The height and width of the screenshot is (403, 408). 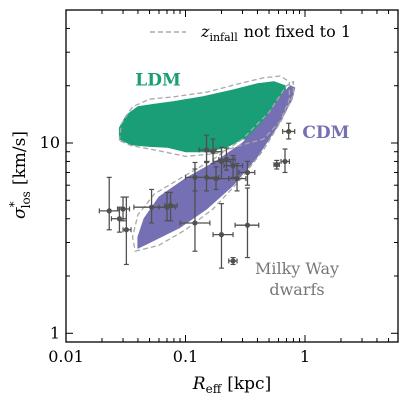 I want to click on x-axis-label-sub: eff, so click(x=214, y=389).